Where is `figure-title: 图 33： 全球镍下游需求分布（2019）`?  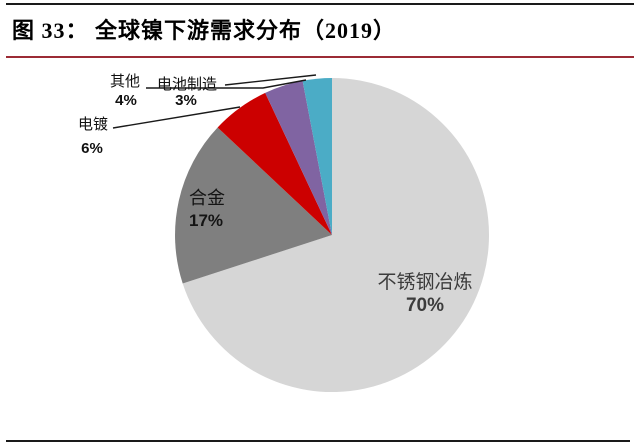 figure-title: 图 33： 全球镍下游需求分布（2019） is located at coordinates (204, 30).